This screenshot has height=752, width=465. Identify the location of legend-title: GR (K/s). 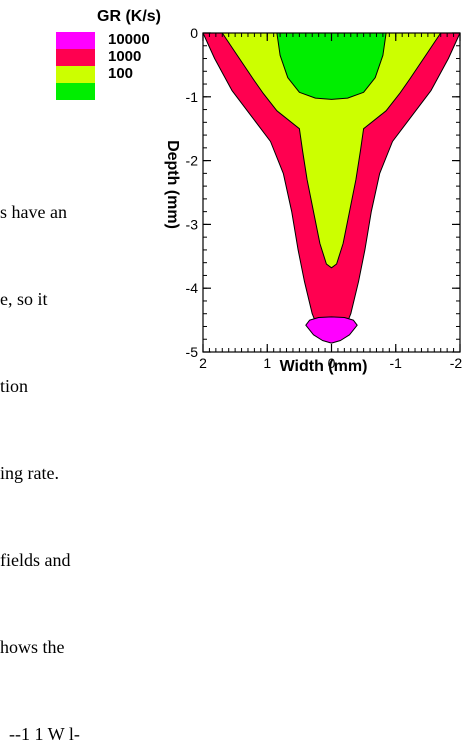
(129, 16).